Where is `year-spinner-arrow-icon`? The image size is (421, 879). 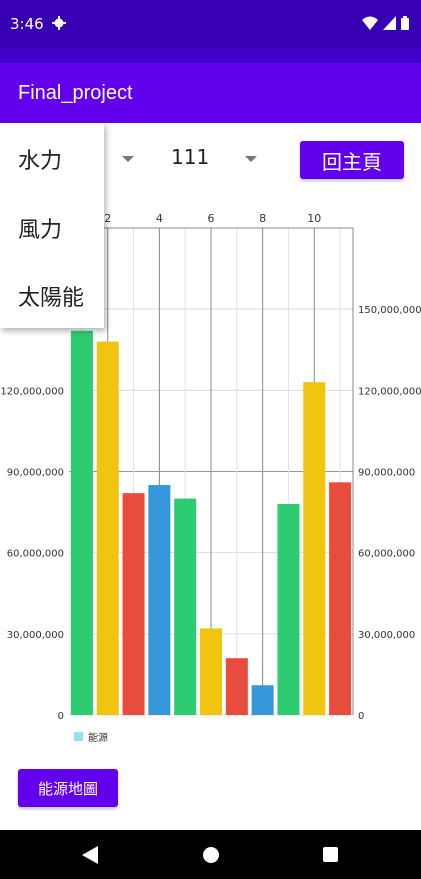
year-spinner-arrow-icon is located at coordinates (251, 159).